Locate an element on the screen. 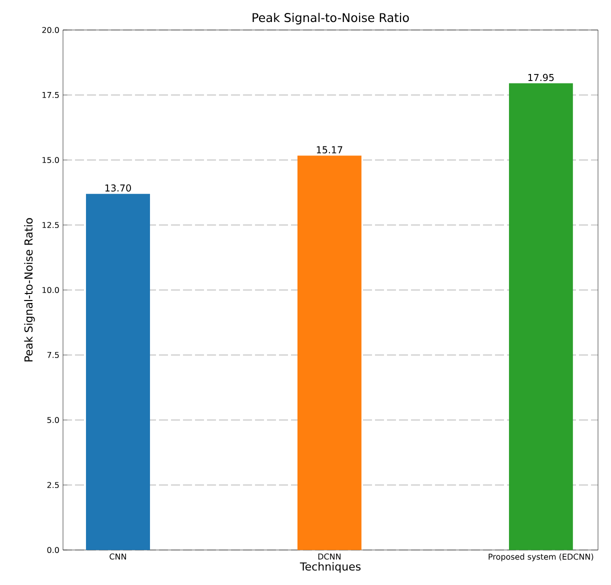 This screenshot has width=611, height=585. data-label: 13.70 is located at coordinates (118, 188).